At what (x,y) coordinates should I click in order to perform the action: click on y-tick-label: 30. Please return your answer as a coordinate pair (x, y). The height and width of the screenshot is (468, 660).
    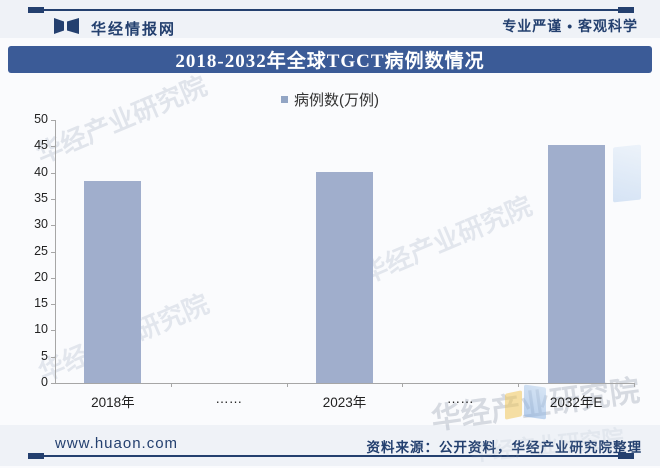
    Looking at the image, I should click on (41, 224).